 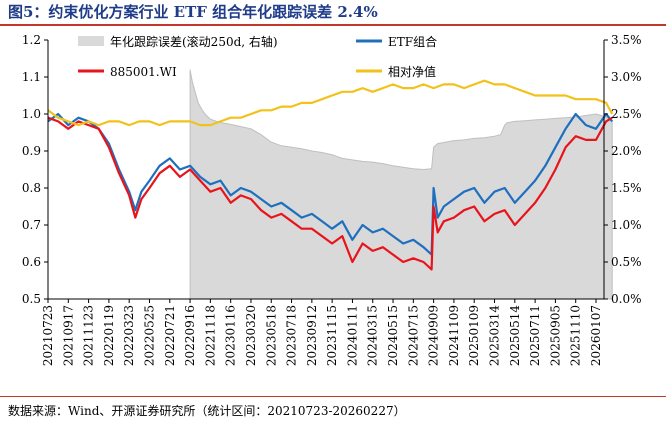 What do you see at coordinates (454, 335) in the screenshot?
I see `x-tick-label: 20241109` at bounding box center [454, 335].